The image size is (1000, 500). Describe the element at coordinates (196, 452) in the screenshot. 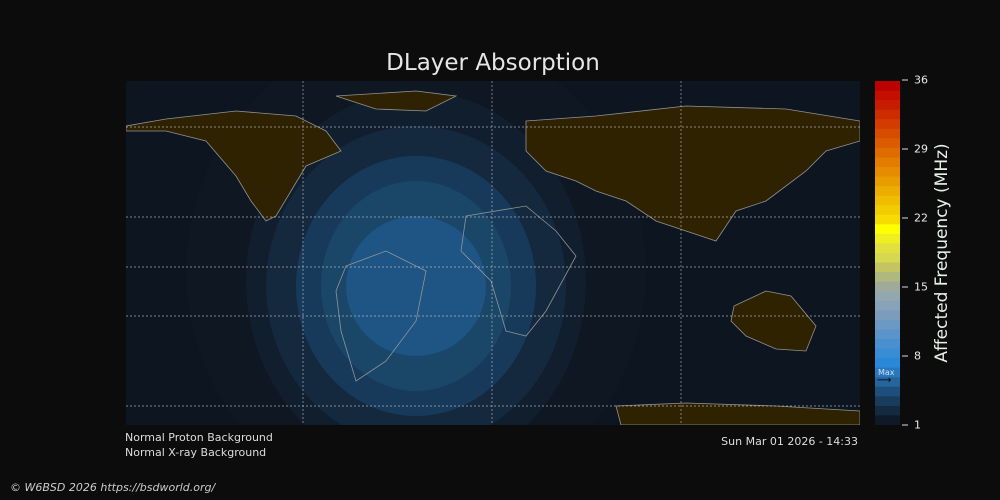

I see `xray-status: Normal X-ray Background` at that location.